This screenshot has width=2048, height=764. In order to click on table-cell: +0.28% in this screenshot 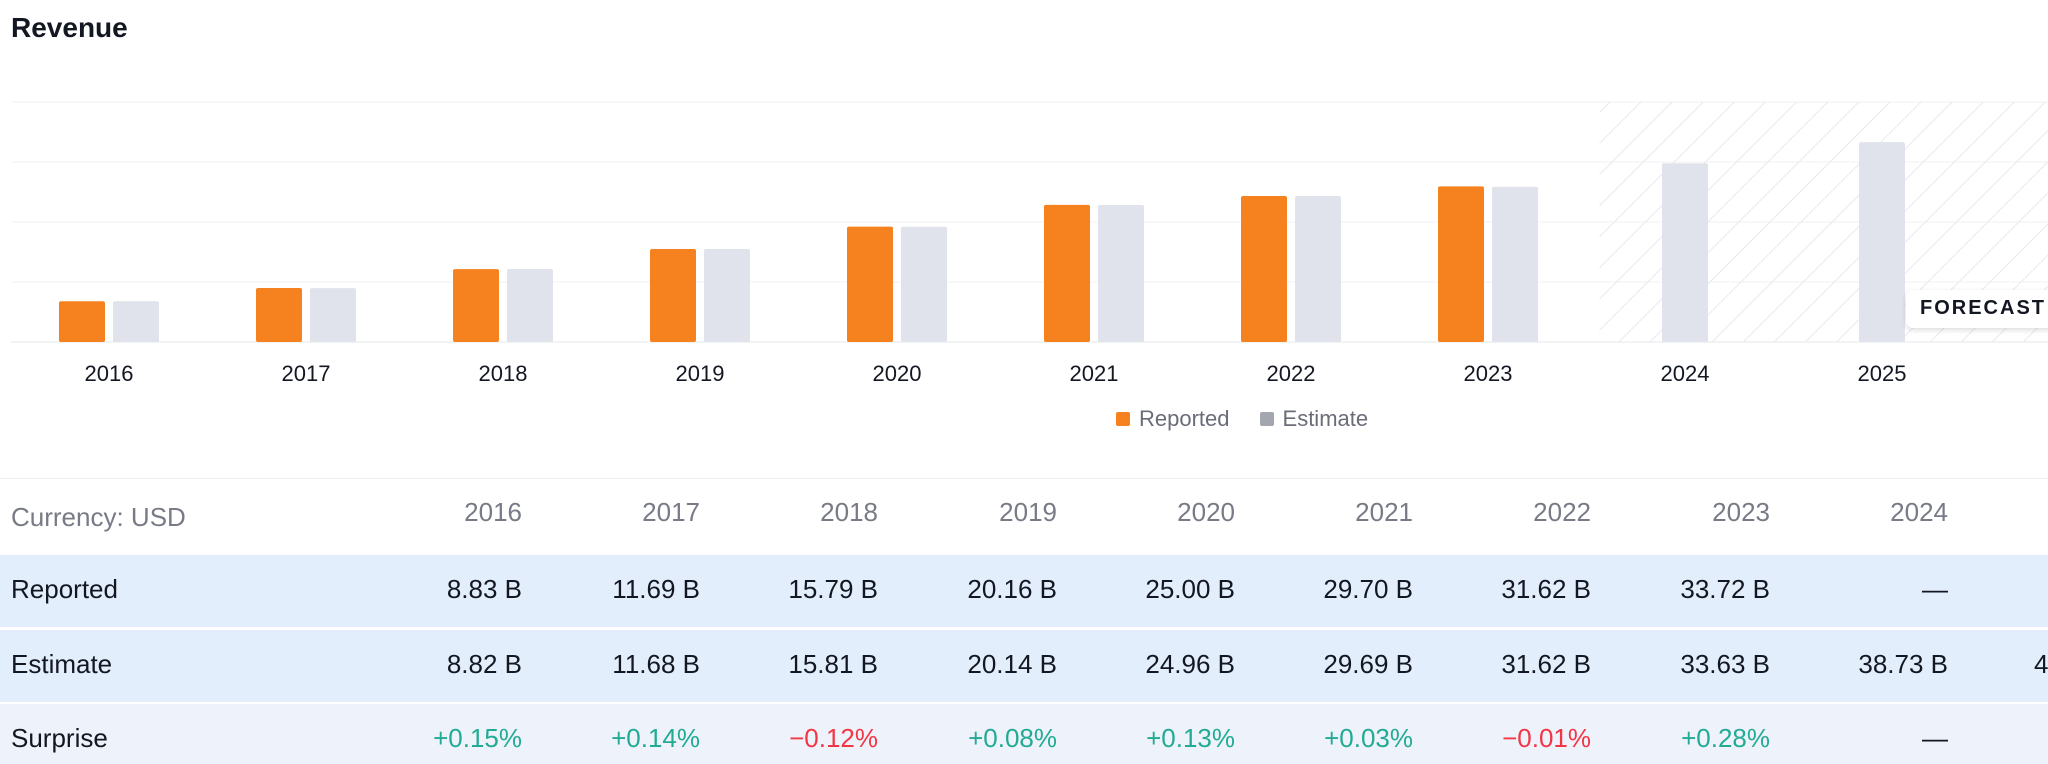, I will do `click(1725, 738)`.